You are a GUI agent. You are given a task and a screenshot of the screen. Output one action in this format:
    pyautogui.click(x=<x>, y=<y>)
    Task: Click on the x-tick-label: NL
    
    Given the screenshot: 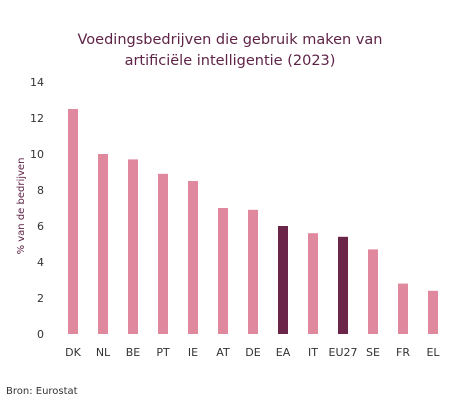 What is the action you would take?
    pyautogui.click(x=103, y=352)
    